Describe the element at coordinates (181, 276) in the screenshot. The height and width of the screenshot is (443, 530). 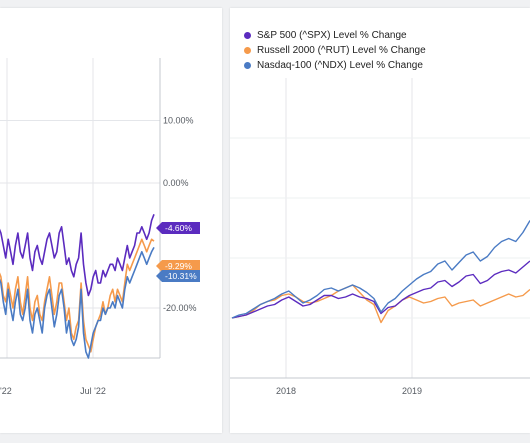
I see `end-value-label: -10.31%` at that location.